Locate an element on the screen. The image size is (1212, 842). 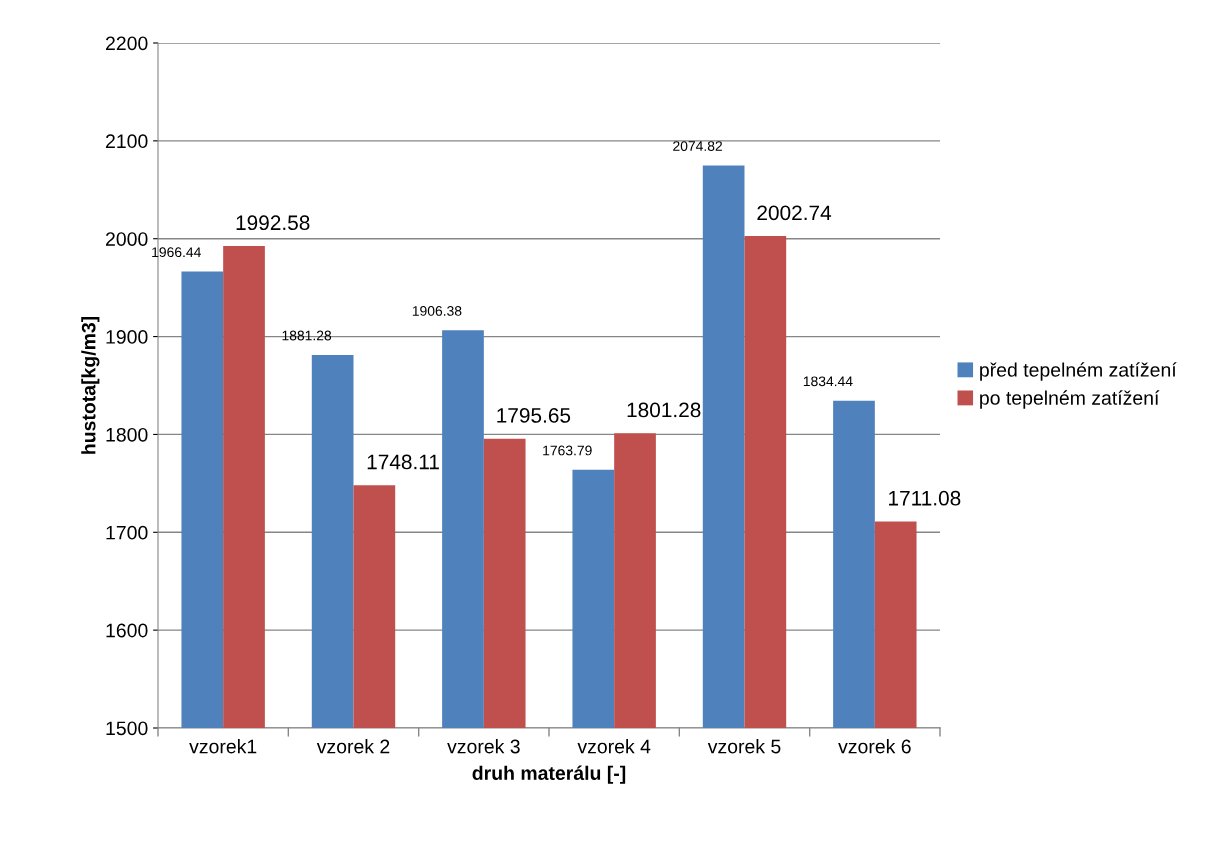
y-tick-label: 1700 is located at coordinates (127, 532).